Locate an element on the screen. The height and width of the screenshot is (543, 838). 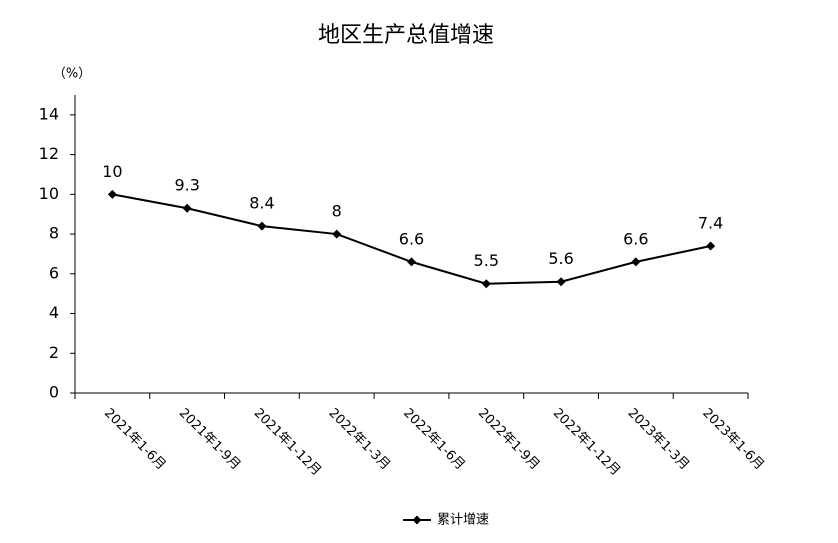
x-tick-label: 2021年1-6月 is located at coordinates (134, 439).